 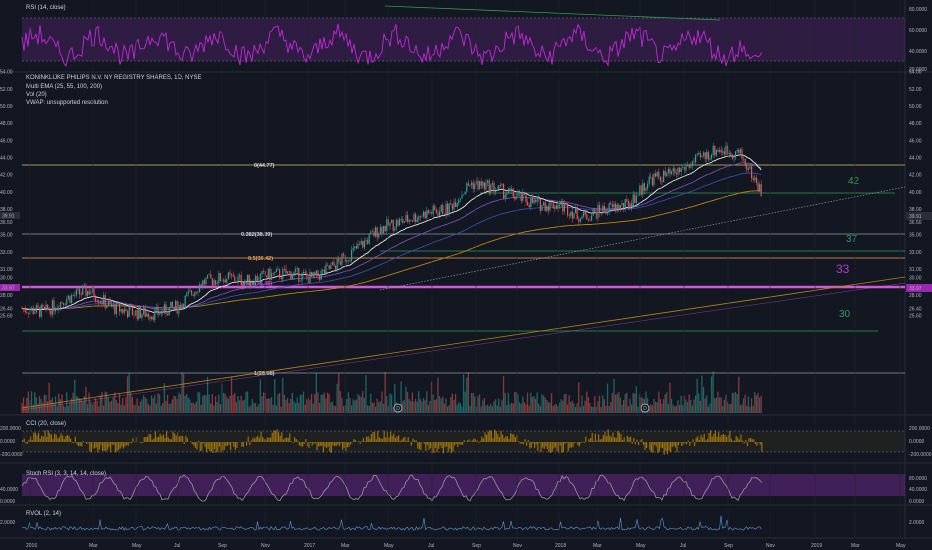 I want to click on time-label: Jul, so click(x=431, y=546).